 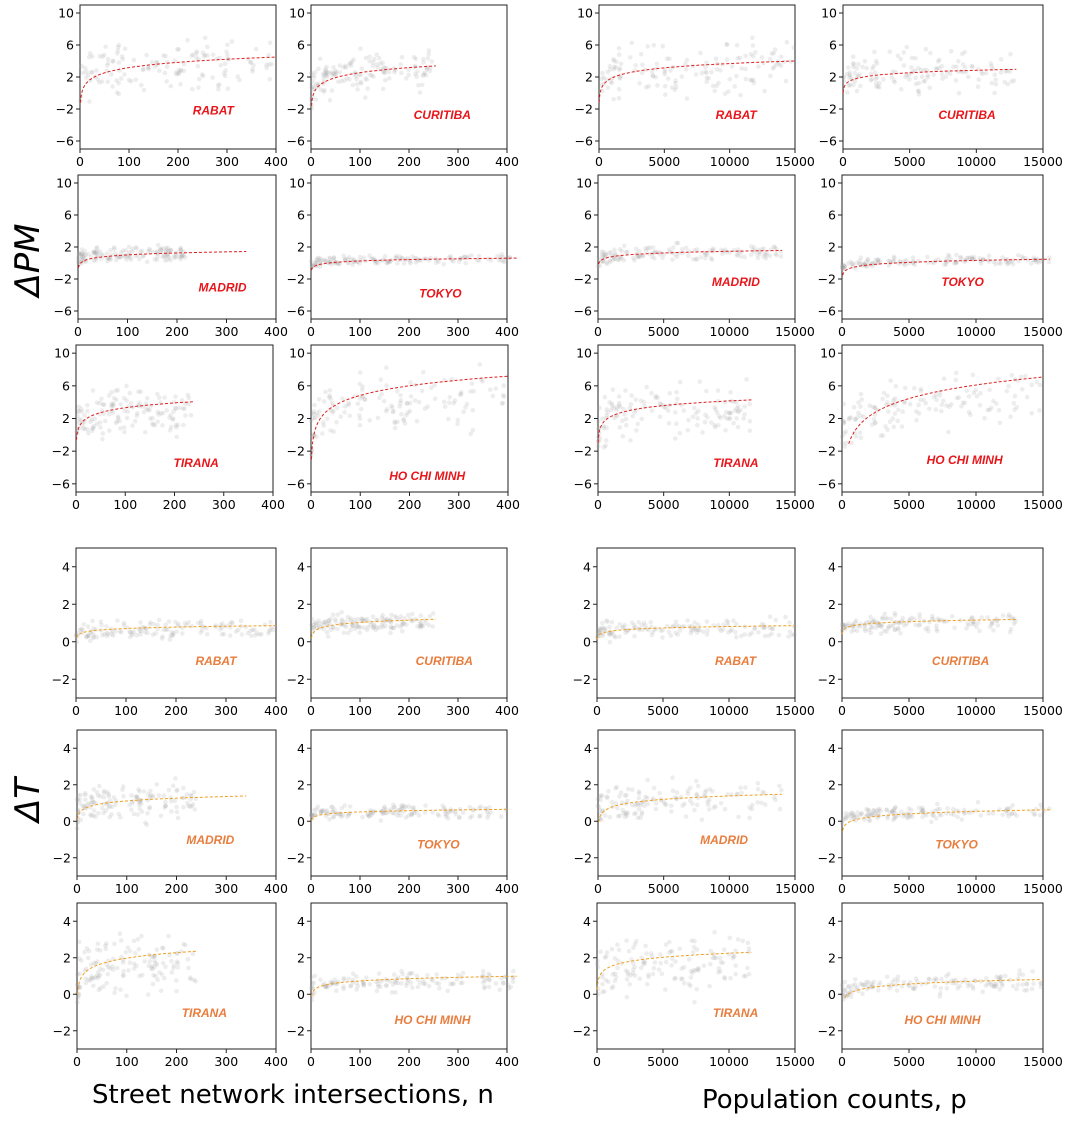 What do you see at coordinates (828, 183) in the screenshot?
I see `y-tick-label: 10` at bounding box center [828, 183].